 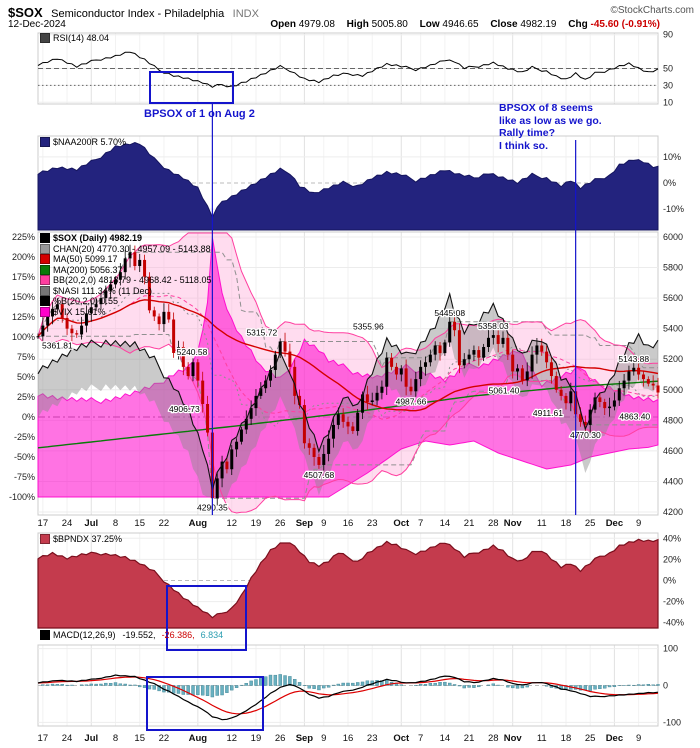 What do you see at coordinates (673, 451) in the screenshot?
I see `svg-text: 4600` at bounding box center [673, 451].